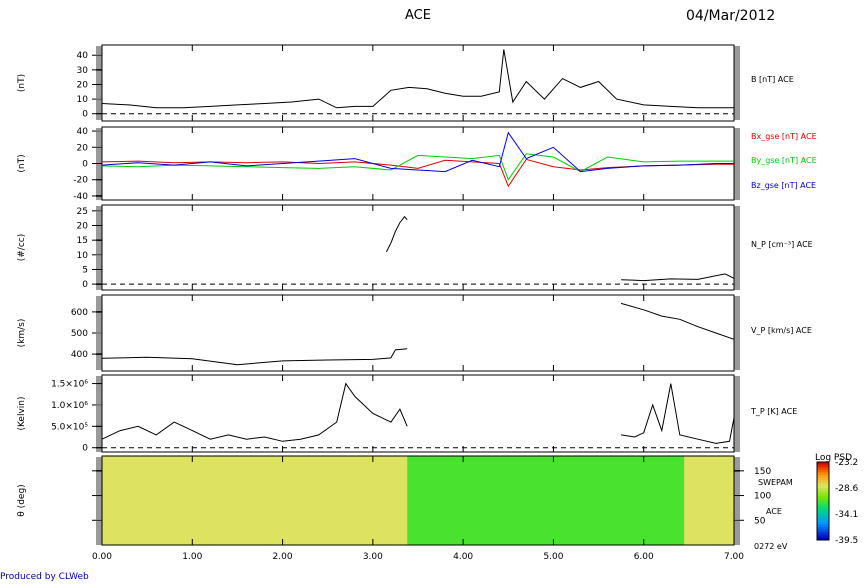  Describe the element at coordinates (418, 15) in the screenshot. I see `header-title: ACE` at that location.